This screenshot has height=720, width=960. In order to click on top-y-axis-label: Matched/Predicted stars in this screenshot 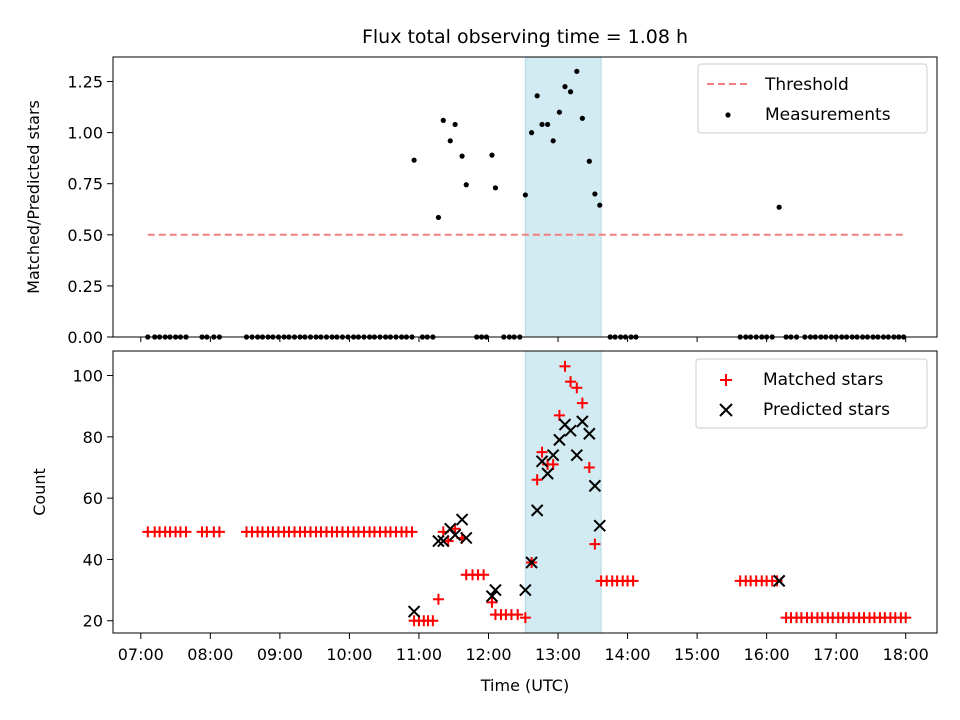, I will do `click(33, 197)`.